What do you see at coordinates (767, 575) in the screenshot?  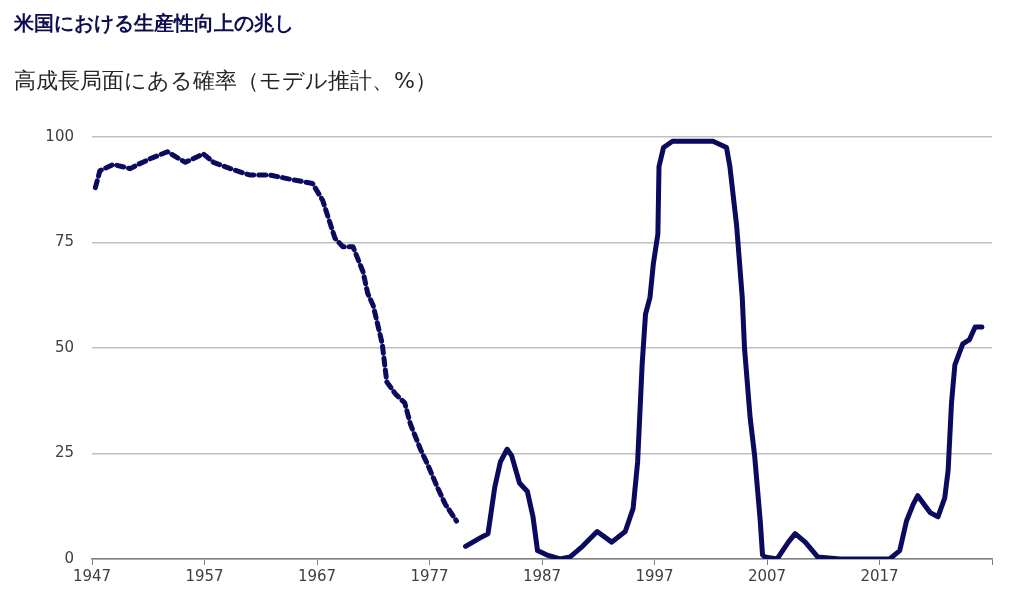 I see `x-tick-label: 2007` at bounding box center [767, 575].